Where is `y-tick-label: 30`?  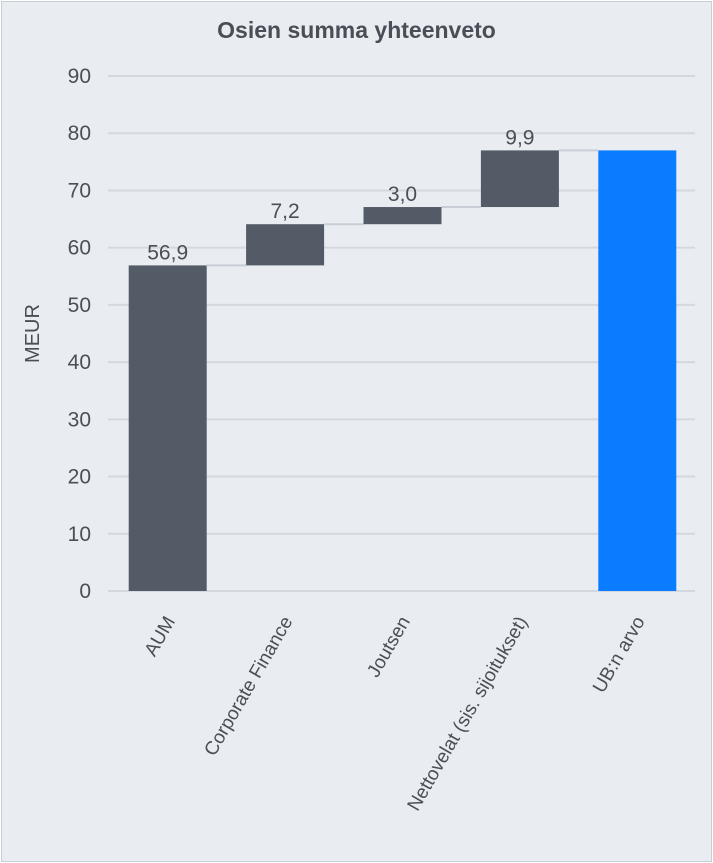
y-tick-label: 30 is located at coordinates (79, 419).